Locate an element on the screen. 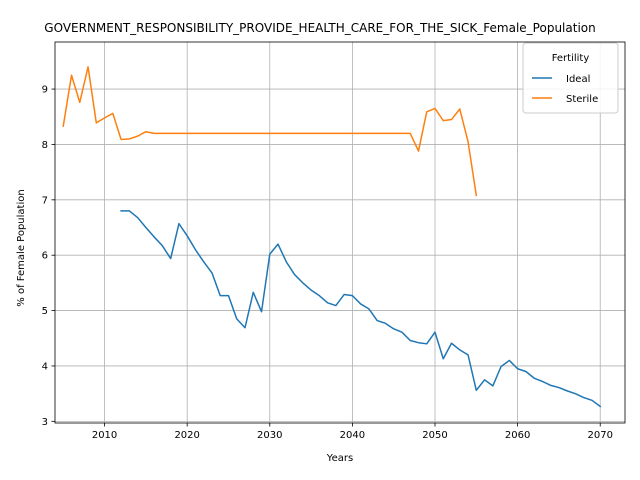 This screenshot has width=640, height=480. x-tick-label: 2040 is located at coordinates (352, 435).